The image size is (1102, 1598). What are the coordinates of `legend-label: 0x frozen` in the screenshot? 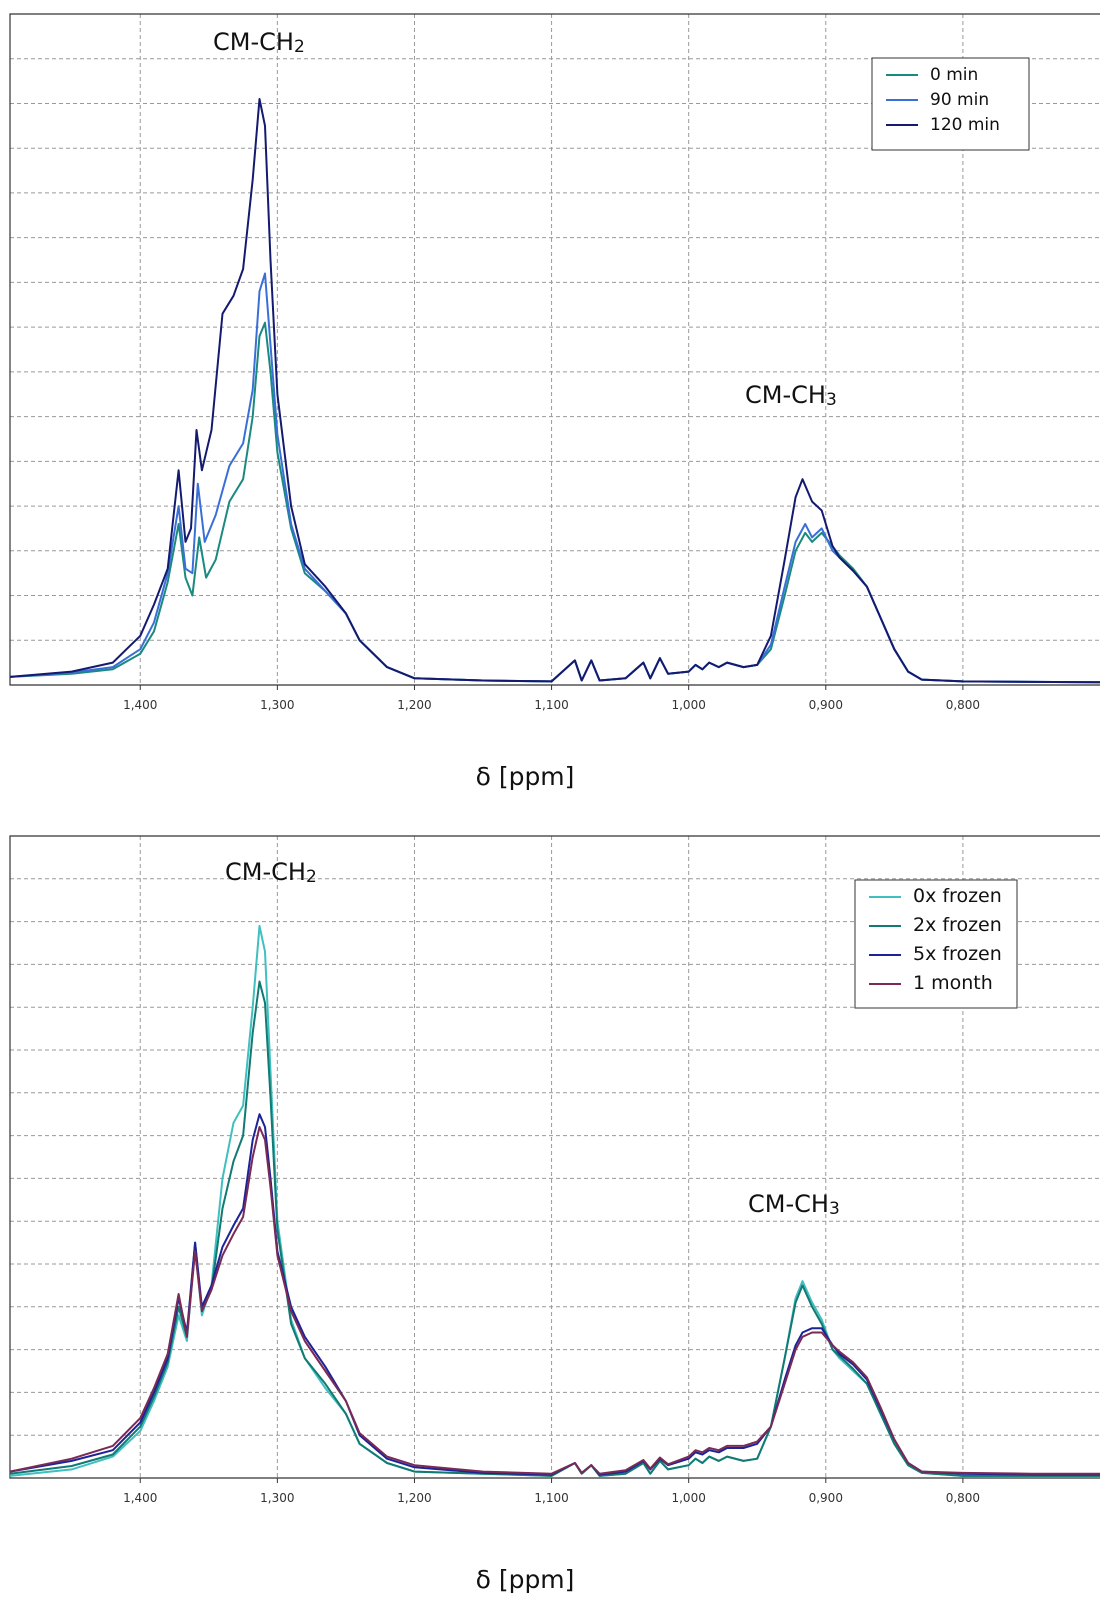 It's located at (957, 896).